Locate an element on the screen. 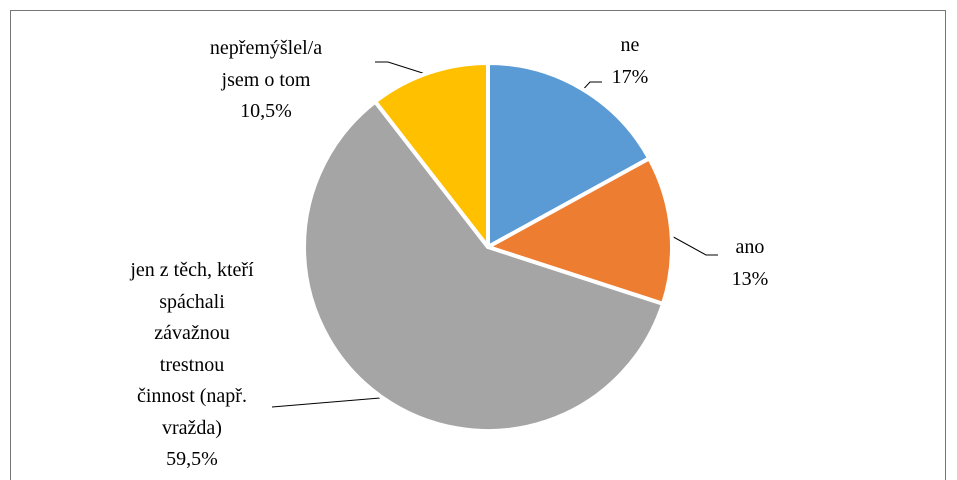 The width and height of the screenshot is (957, 480). category-label: ne is located at coordinates (630, 45).